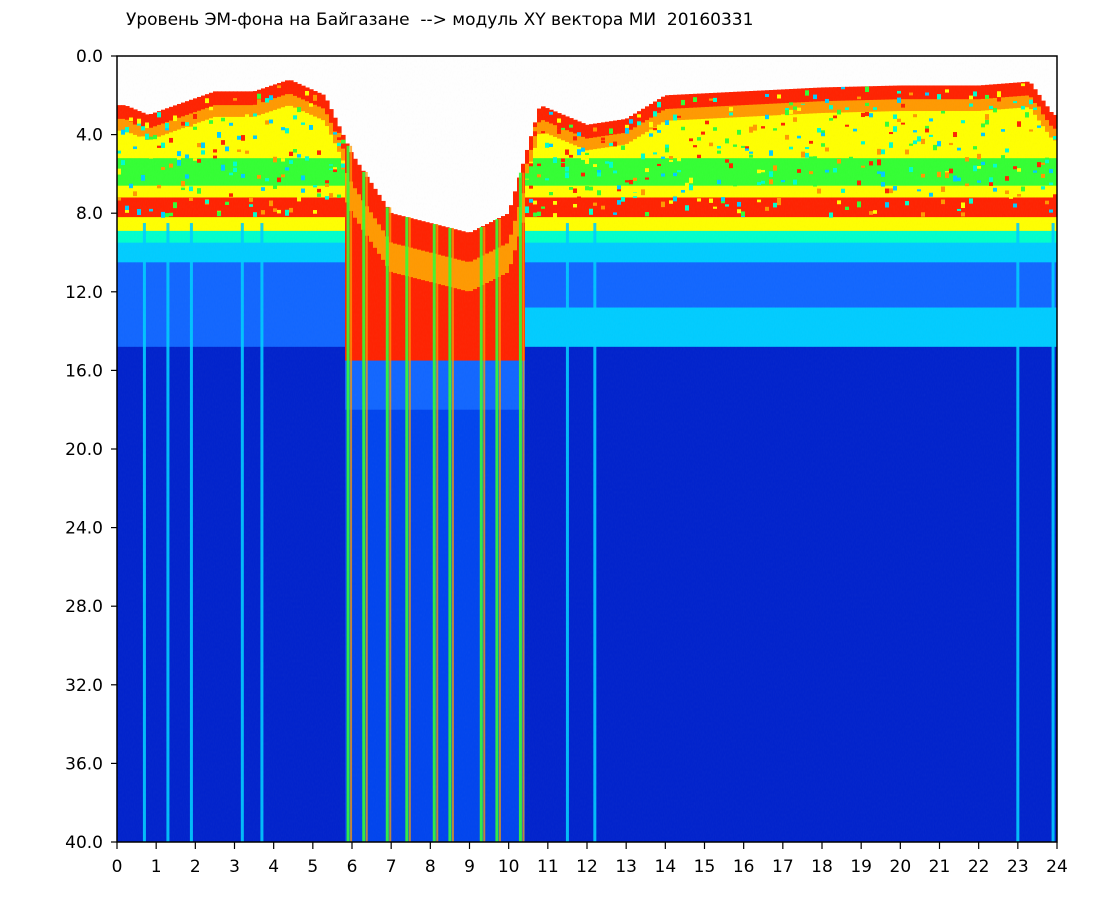  Describe the element at coordinates (312, 867) in the screenshot. I see `x-tick-label: 5` at that location.